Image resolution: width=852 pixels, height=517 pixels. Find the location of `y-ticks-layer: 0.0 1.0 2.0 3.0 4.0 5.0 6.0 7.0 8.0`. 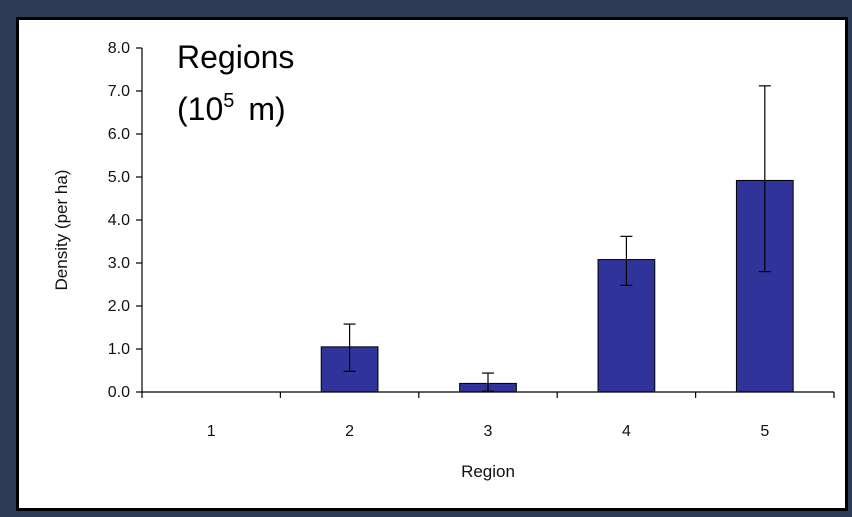

y-ticks-layer: 0.0 1.0 2.0 3.0 4.0 5.0 6.0 7.0 8.0 is located at coordinates (125, 220).